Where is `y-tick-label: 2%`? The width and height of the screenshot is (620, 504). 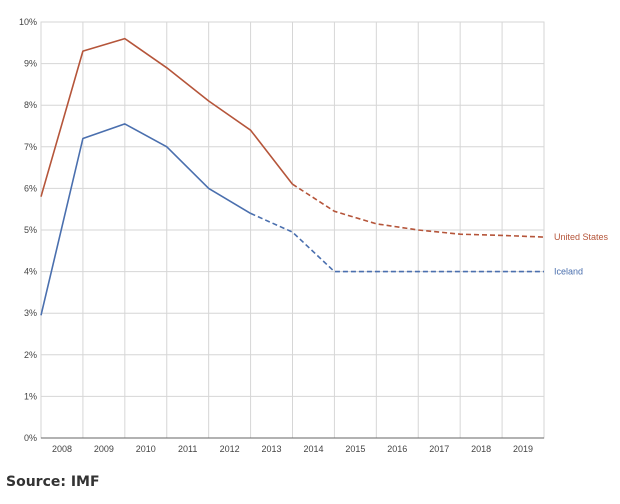 y-tick-label: 2% is located at coordinates (30, 355).